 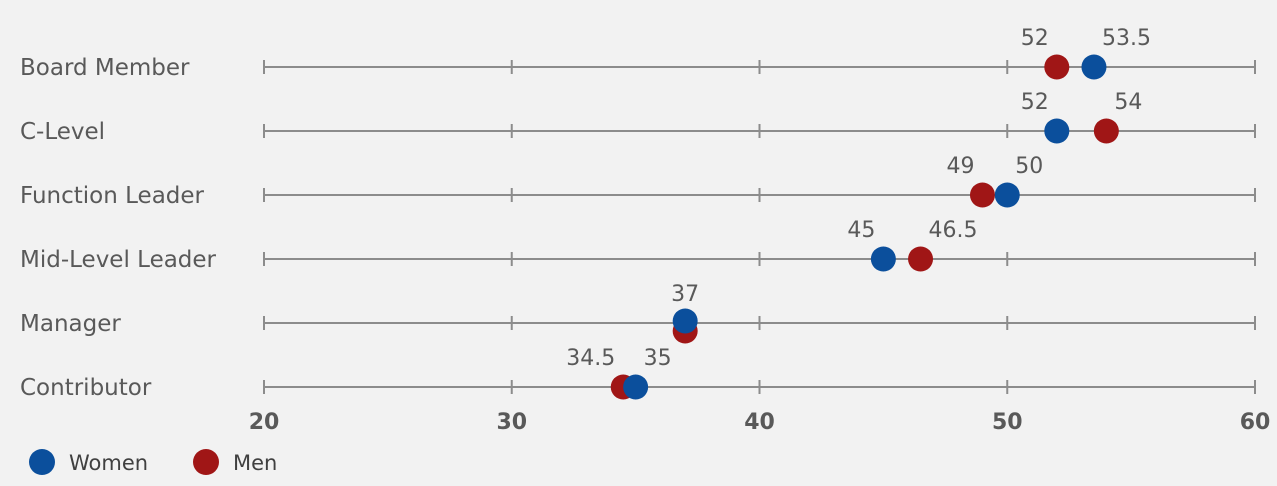 I want to click on x-tick-label-40: 40, so click(x=759, y=422).